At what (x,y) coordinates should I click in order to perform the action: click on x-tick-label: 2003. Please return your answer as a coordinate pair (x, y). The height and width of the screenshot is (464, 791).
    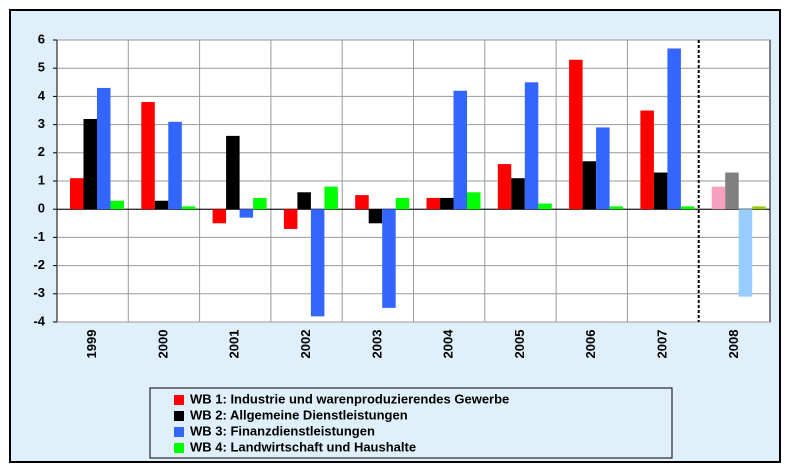
    Looking at the image, I should click on (376, 344).